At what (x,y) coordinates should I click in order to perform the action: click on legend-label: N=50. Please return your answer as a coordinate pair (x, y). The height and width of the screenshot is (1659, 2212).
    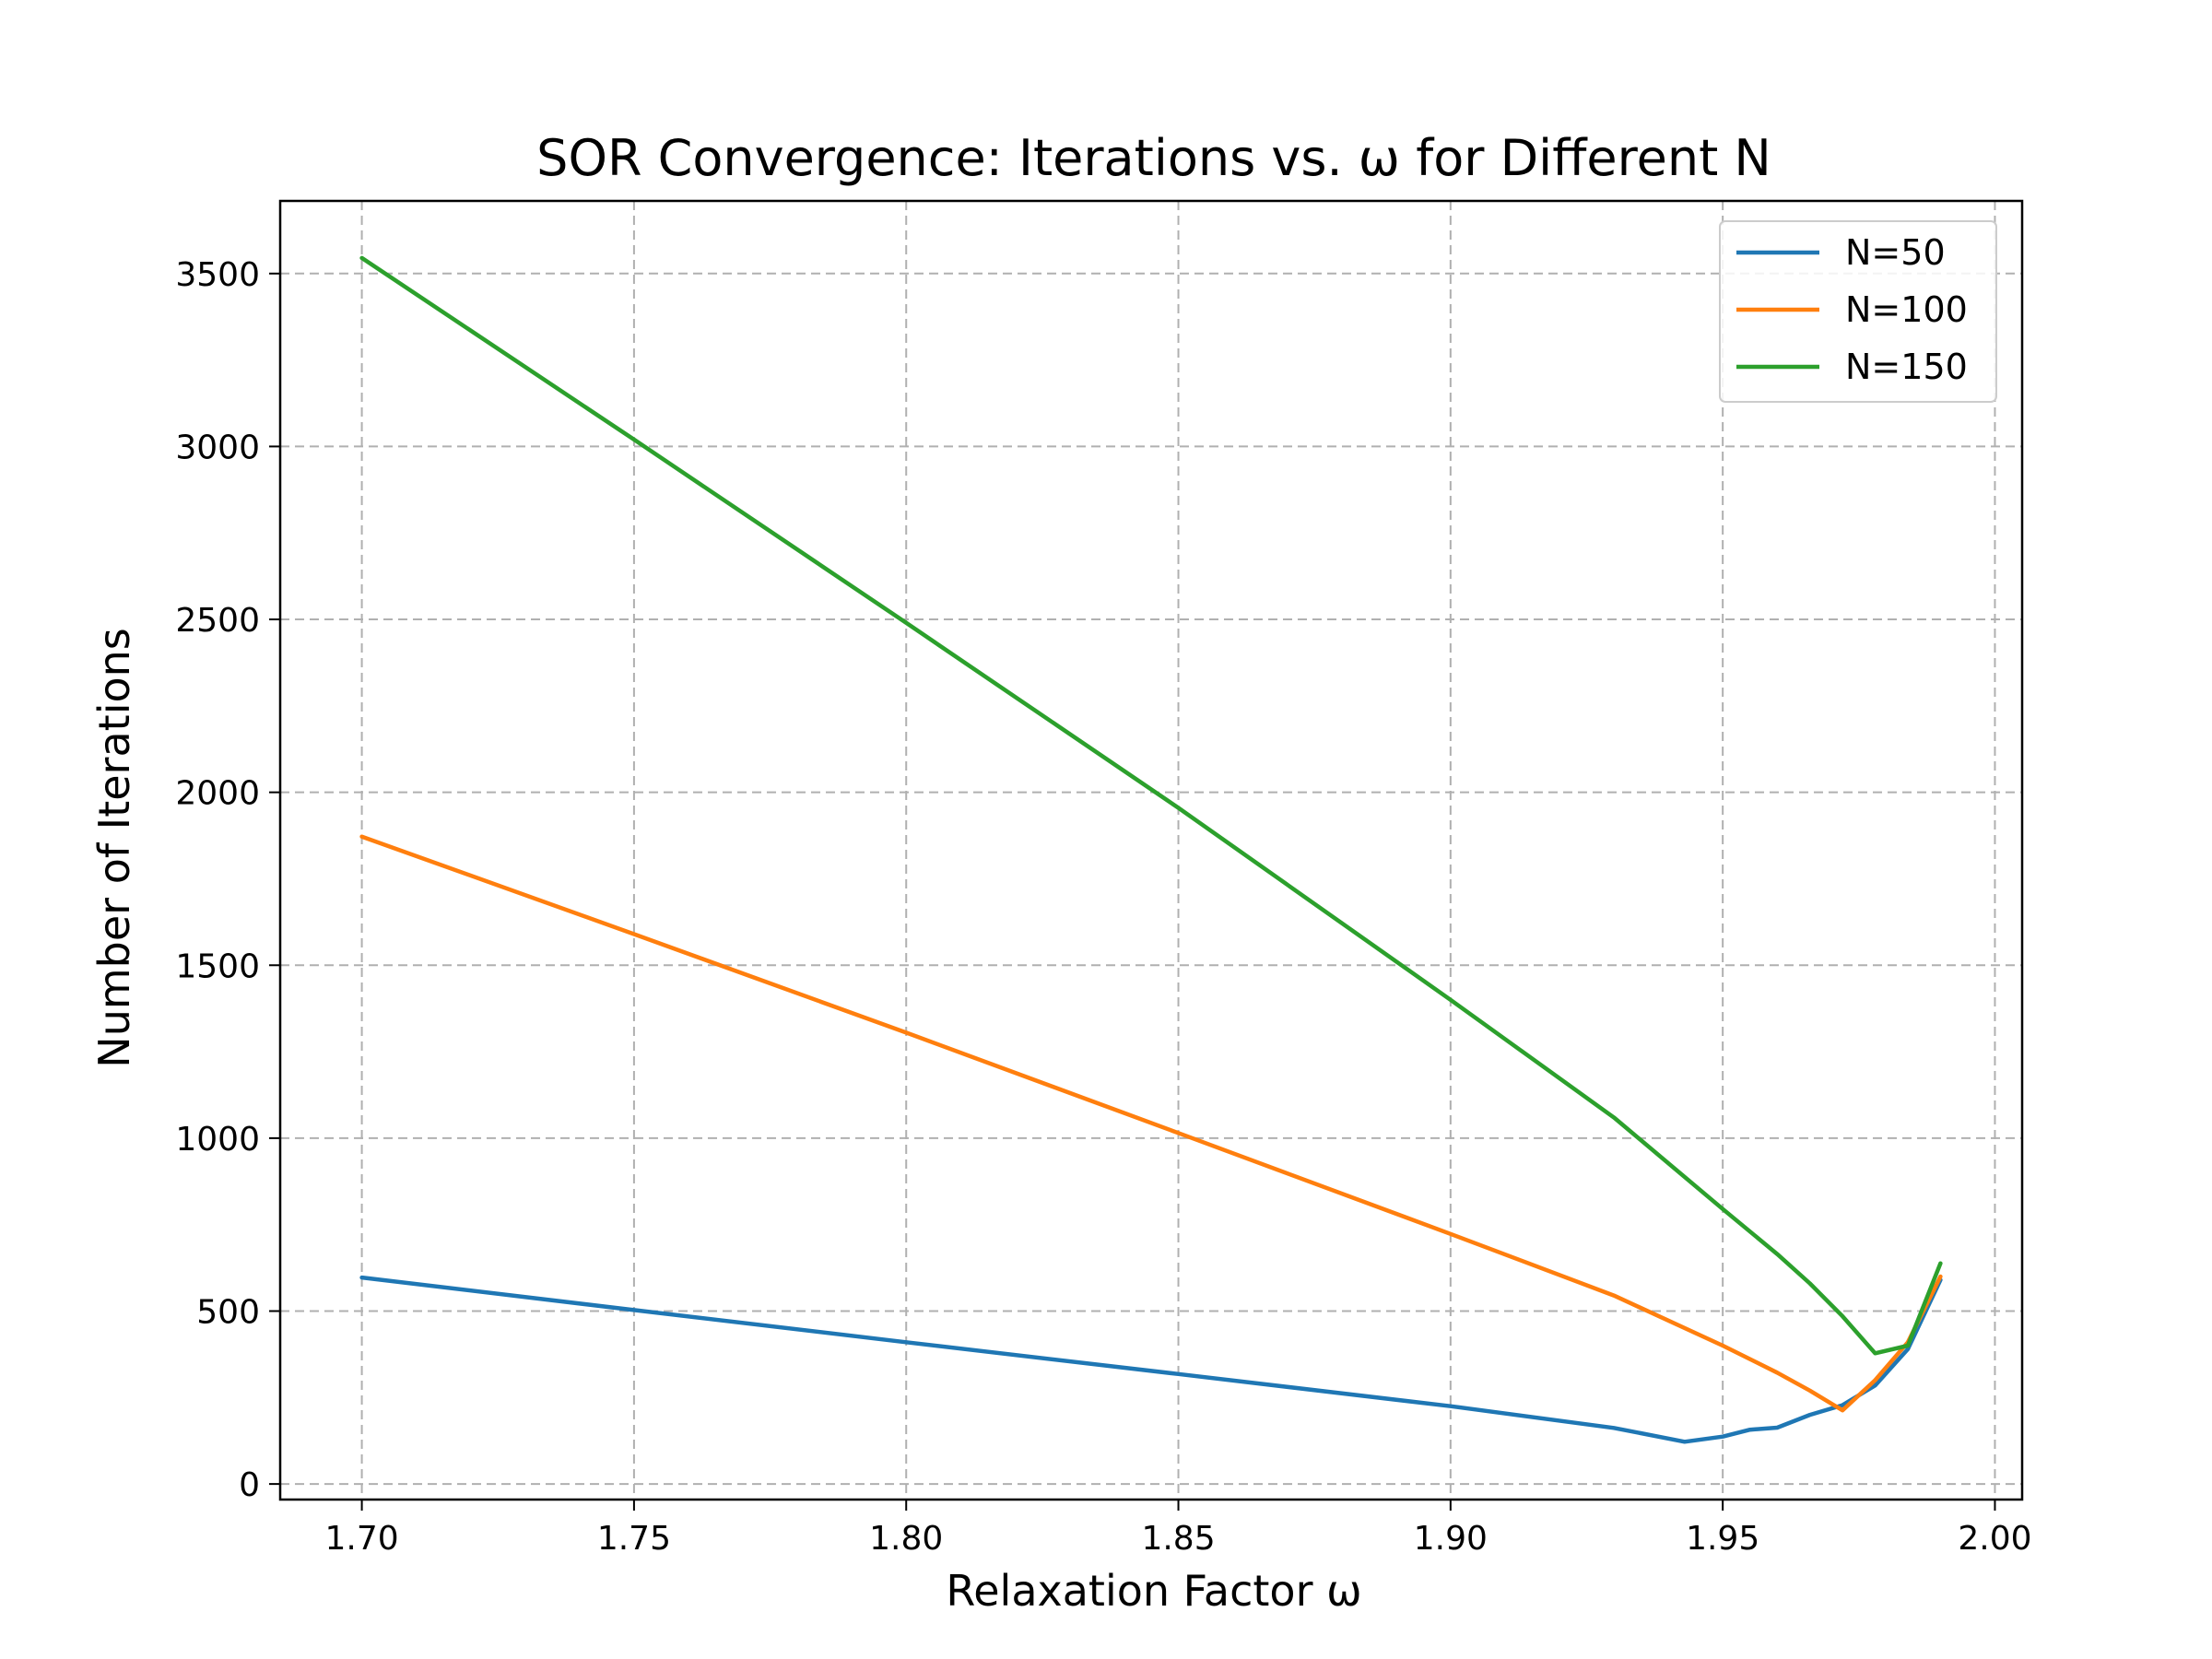
    Looking at the image, I should click on (1895, 252).